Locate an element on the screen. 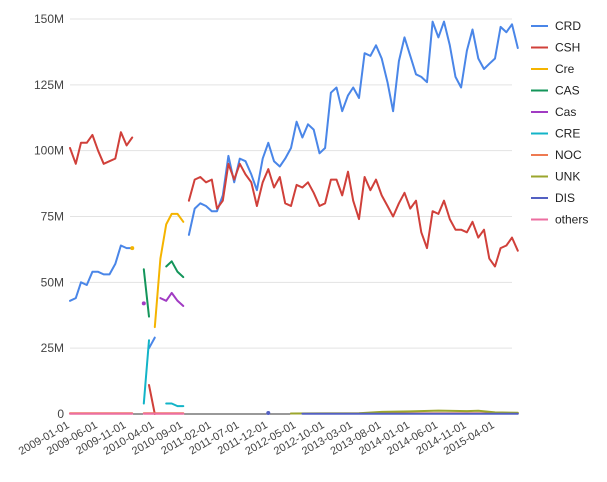 Image resolution: width=607 pixels, height=482 pixels. legend-item-cre: CRE is located at coordinates (555, 134).